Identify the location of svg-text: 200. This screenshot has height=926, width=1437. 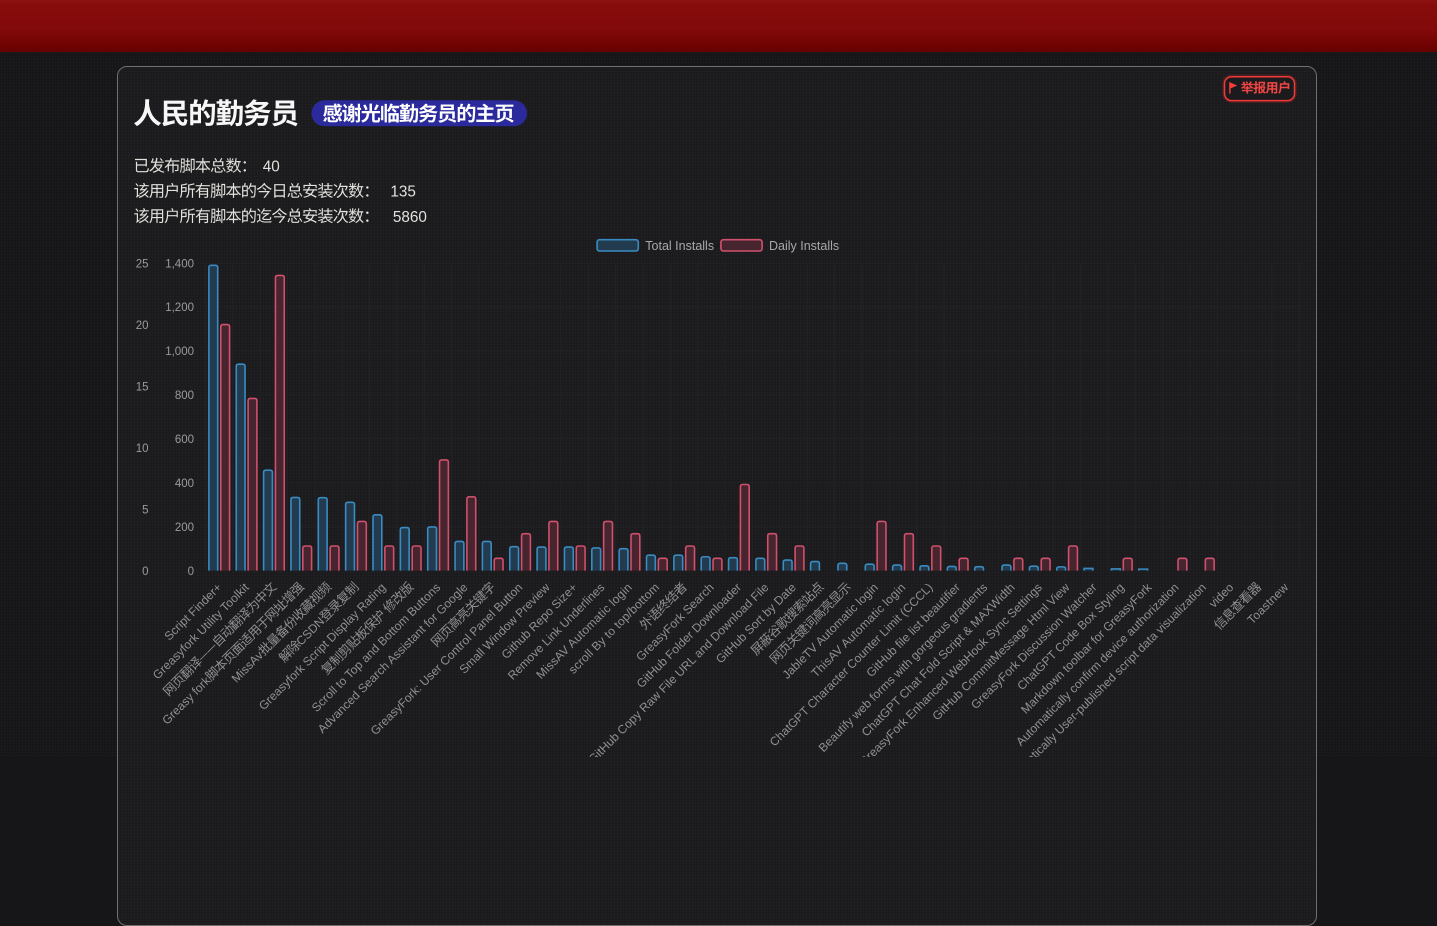
(184, 528).